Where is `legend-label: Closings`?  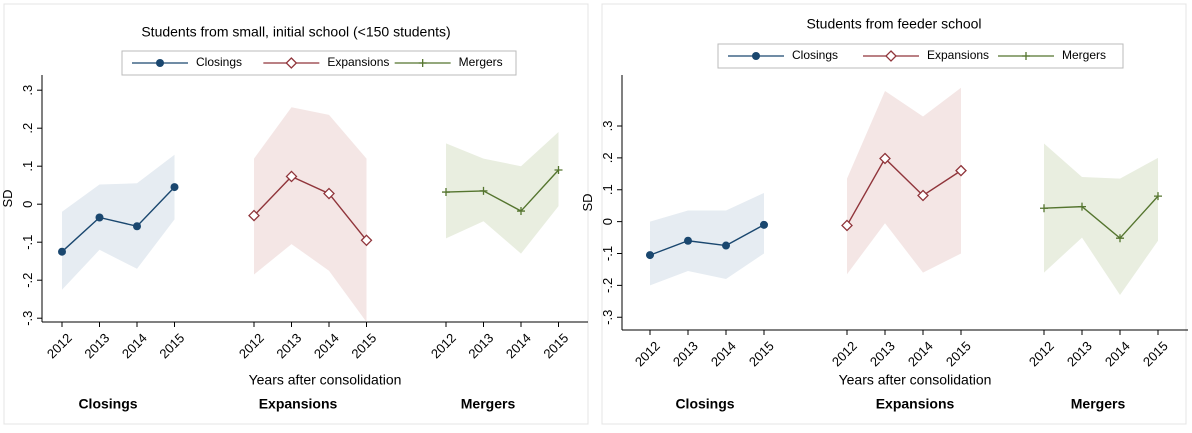
legend-label: Closings is located at coordinates (815, 55).